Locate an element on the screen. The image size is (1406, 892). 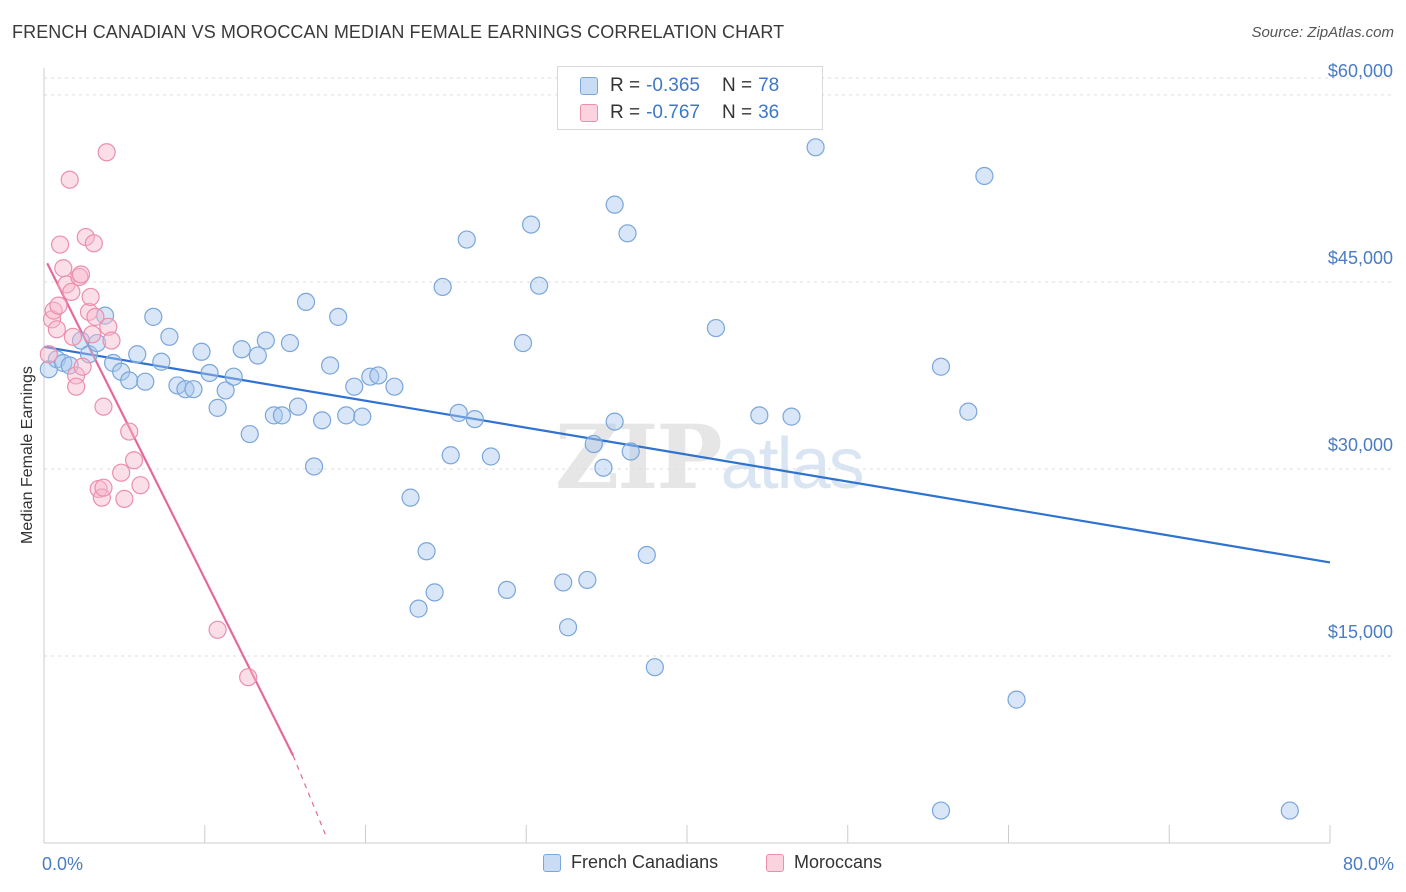
x-tick-label-min: 0.0% is located at coordinates (62, 864).